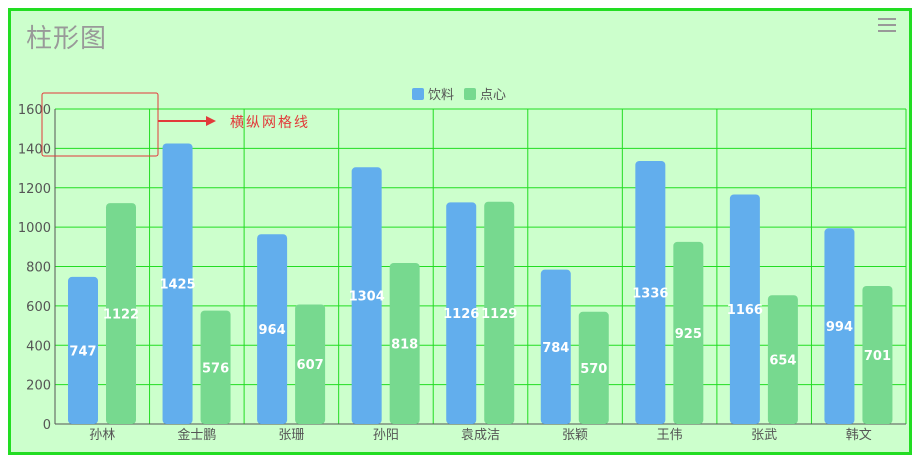  I want to click on bar-value-label: 1129, so click(499, 314).